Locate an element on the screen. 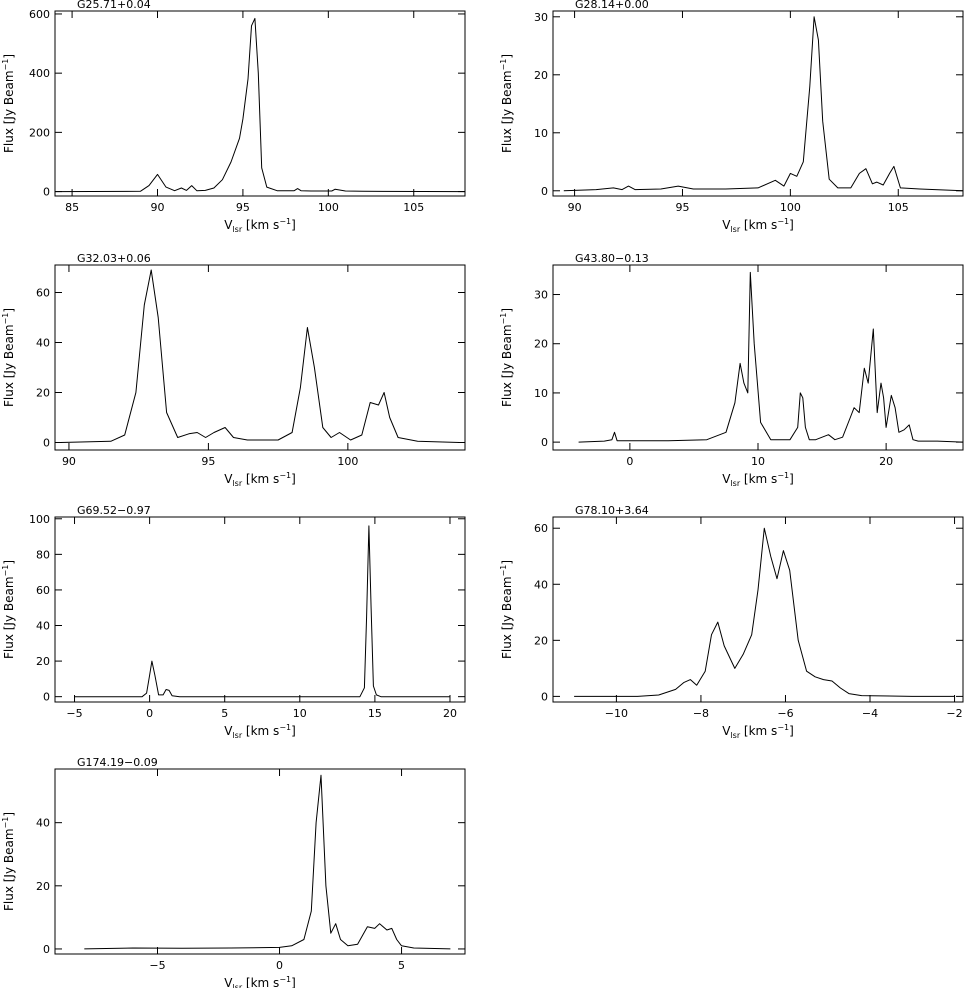 Image resolution: width=973 pixels, height=988 pixels. panel-title: G69.52−0.97 is located at coordinates (114, 510).